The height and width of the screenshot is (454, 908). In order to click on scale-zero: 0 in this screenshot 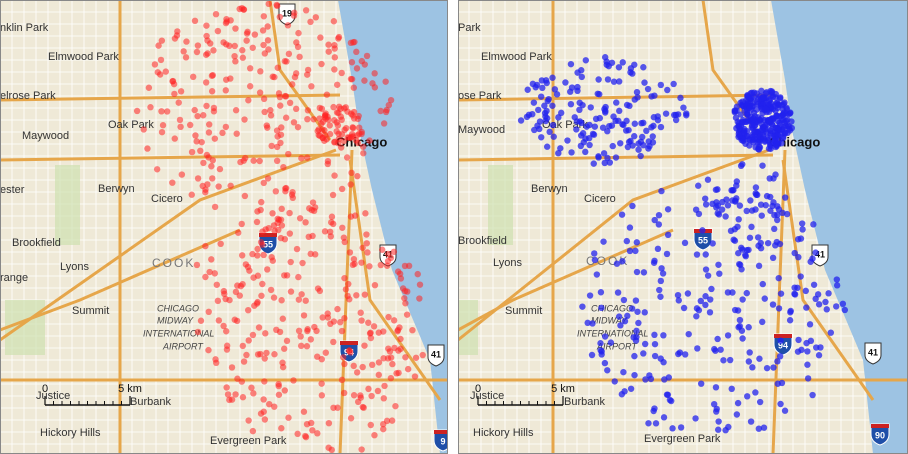, I will do `click(478, 389)`.